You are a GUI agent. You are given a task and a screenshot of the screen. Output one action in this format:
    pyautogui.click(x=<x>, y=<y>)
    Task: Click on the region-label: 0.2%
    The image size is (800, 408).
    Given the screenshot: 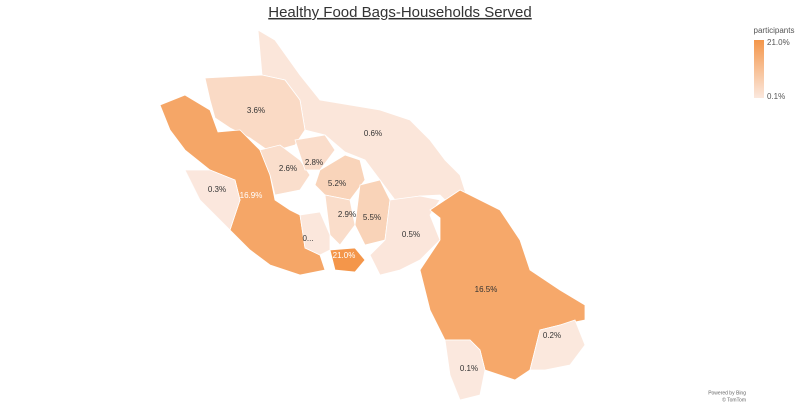 What is the action you would take?
    pyautogui.click(x=552, y=335)
    